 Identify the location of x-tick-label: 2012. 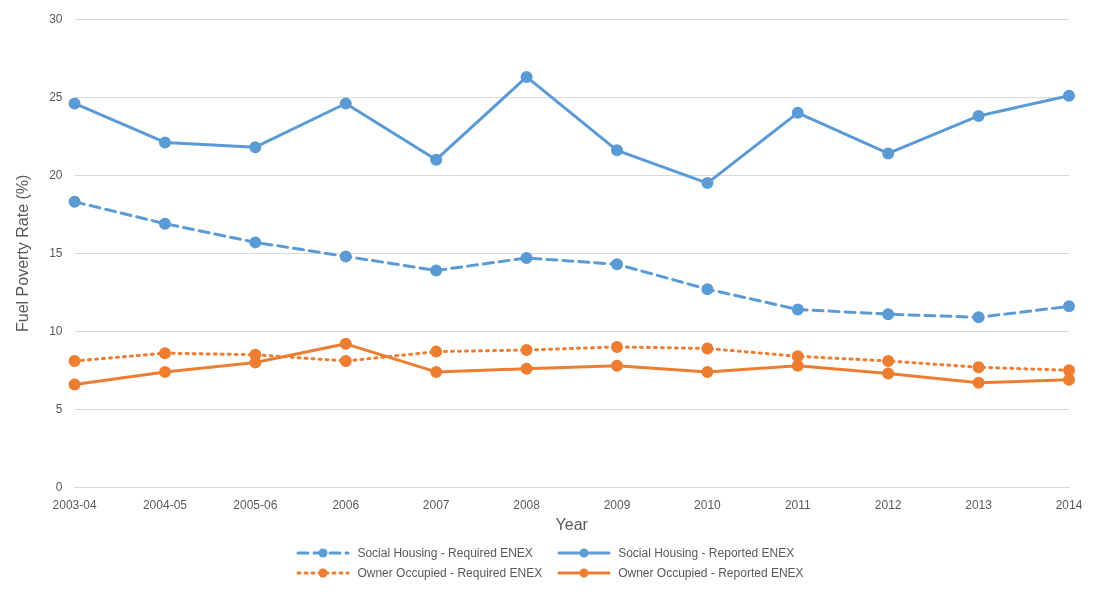
(888, 504).